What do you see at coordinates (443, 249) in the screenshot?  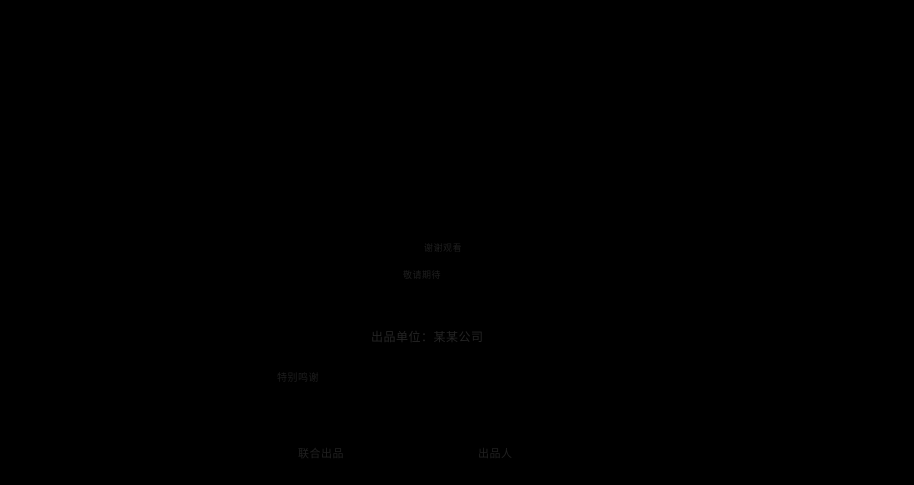 I see `faint-text-label-1: 谢谢观看` at bounding box center [443, 249].